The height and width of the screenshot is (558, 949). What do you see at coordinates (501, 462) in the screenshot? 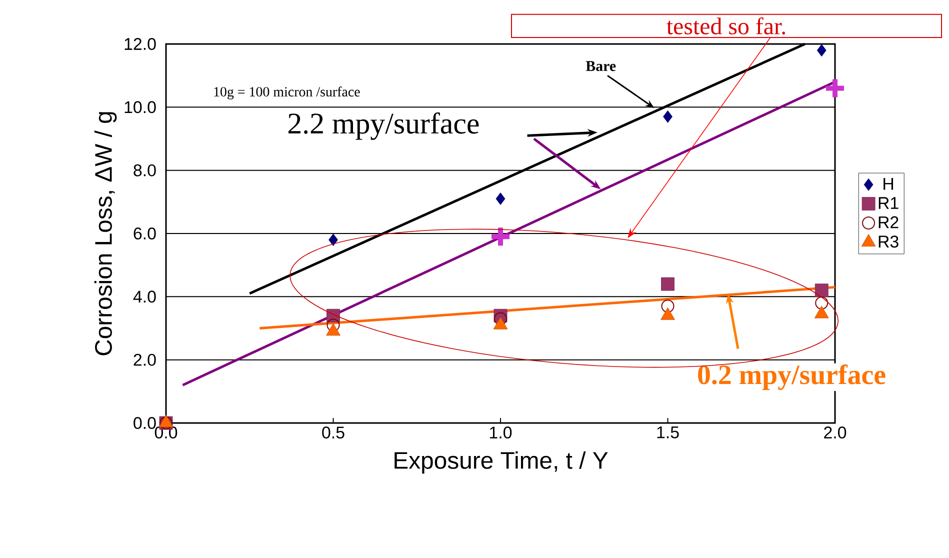
I see `x-axis-title: Exposure Time, t / Y` at bounding box center [501, 462].